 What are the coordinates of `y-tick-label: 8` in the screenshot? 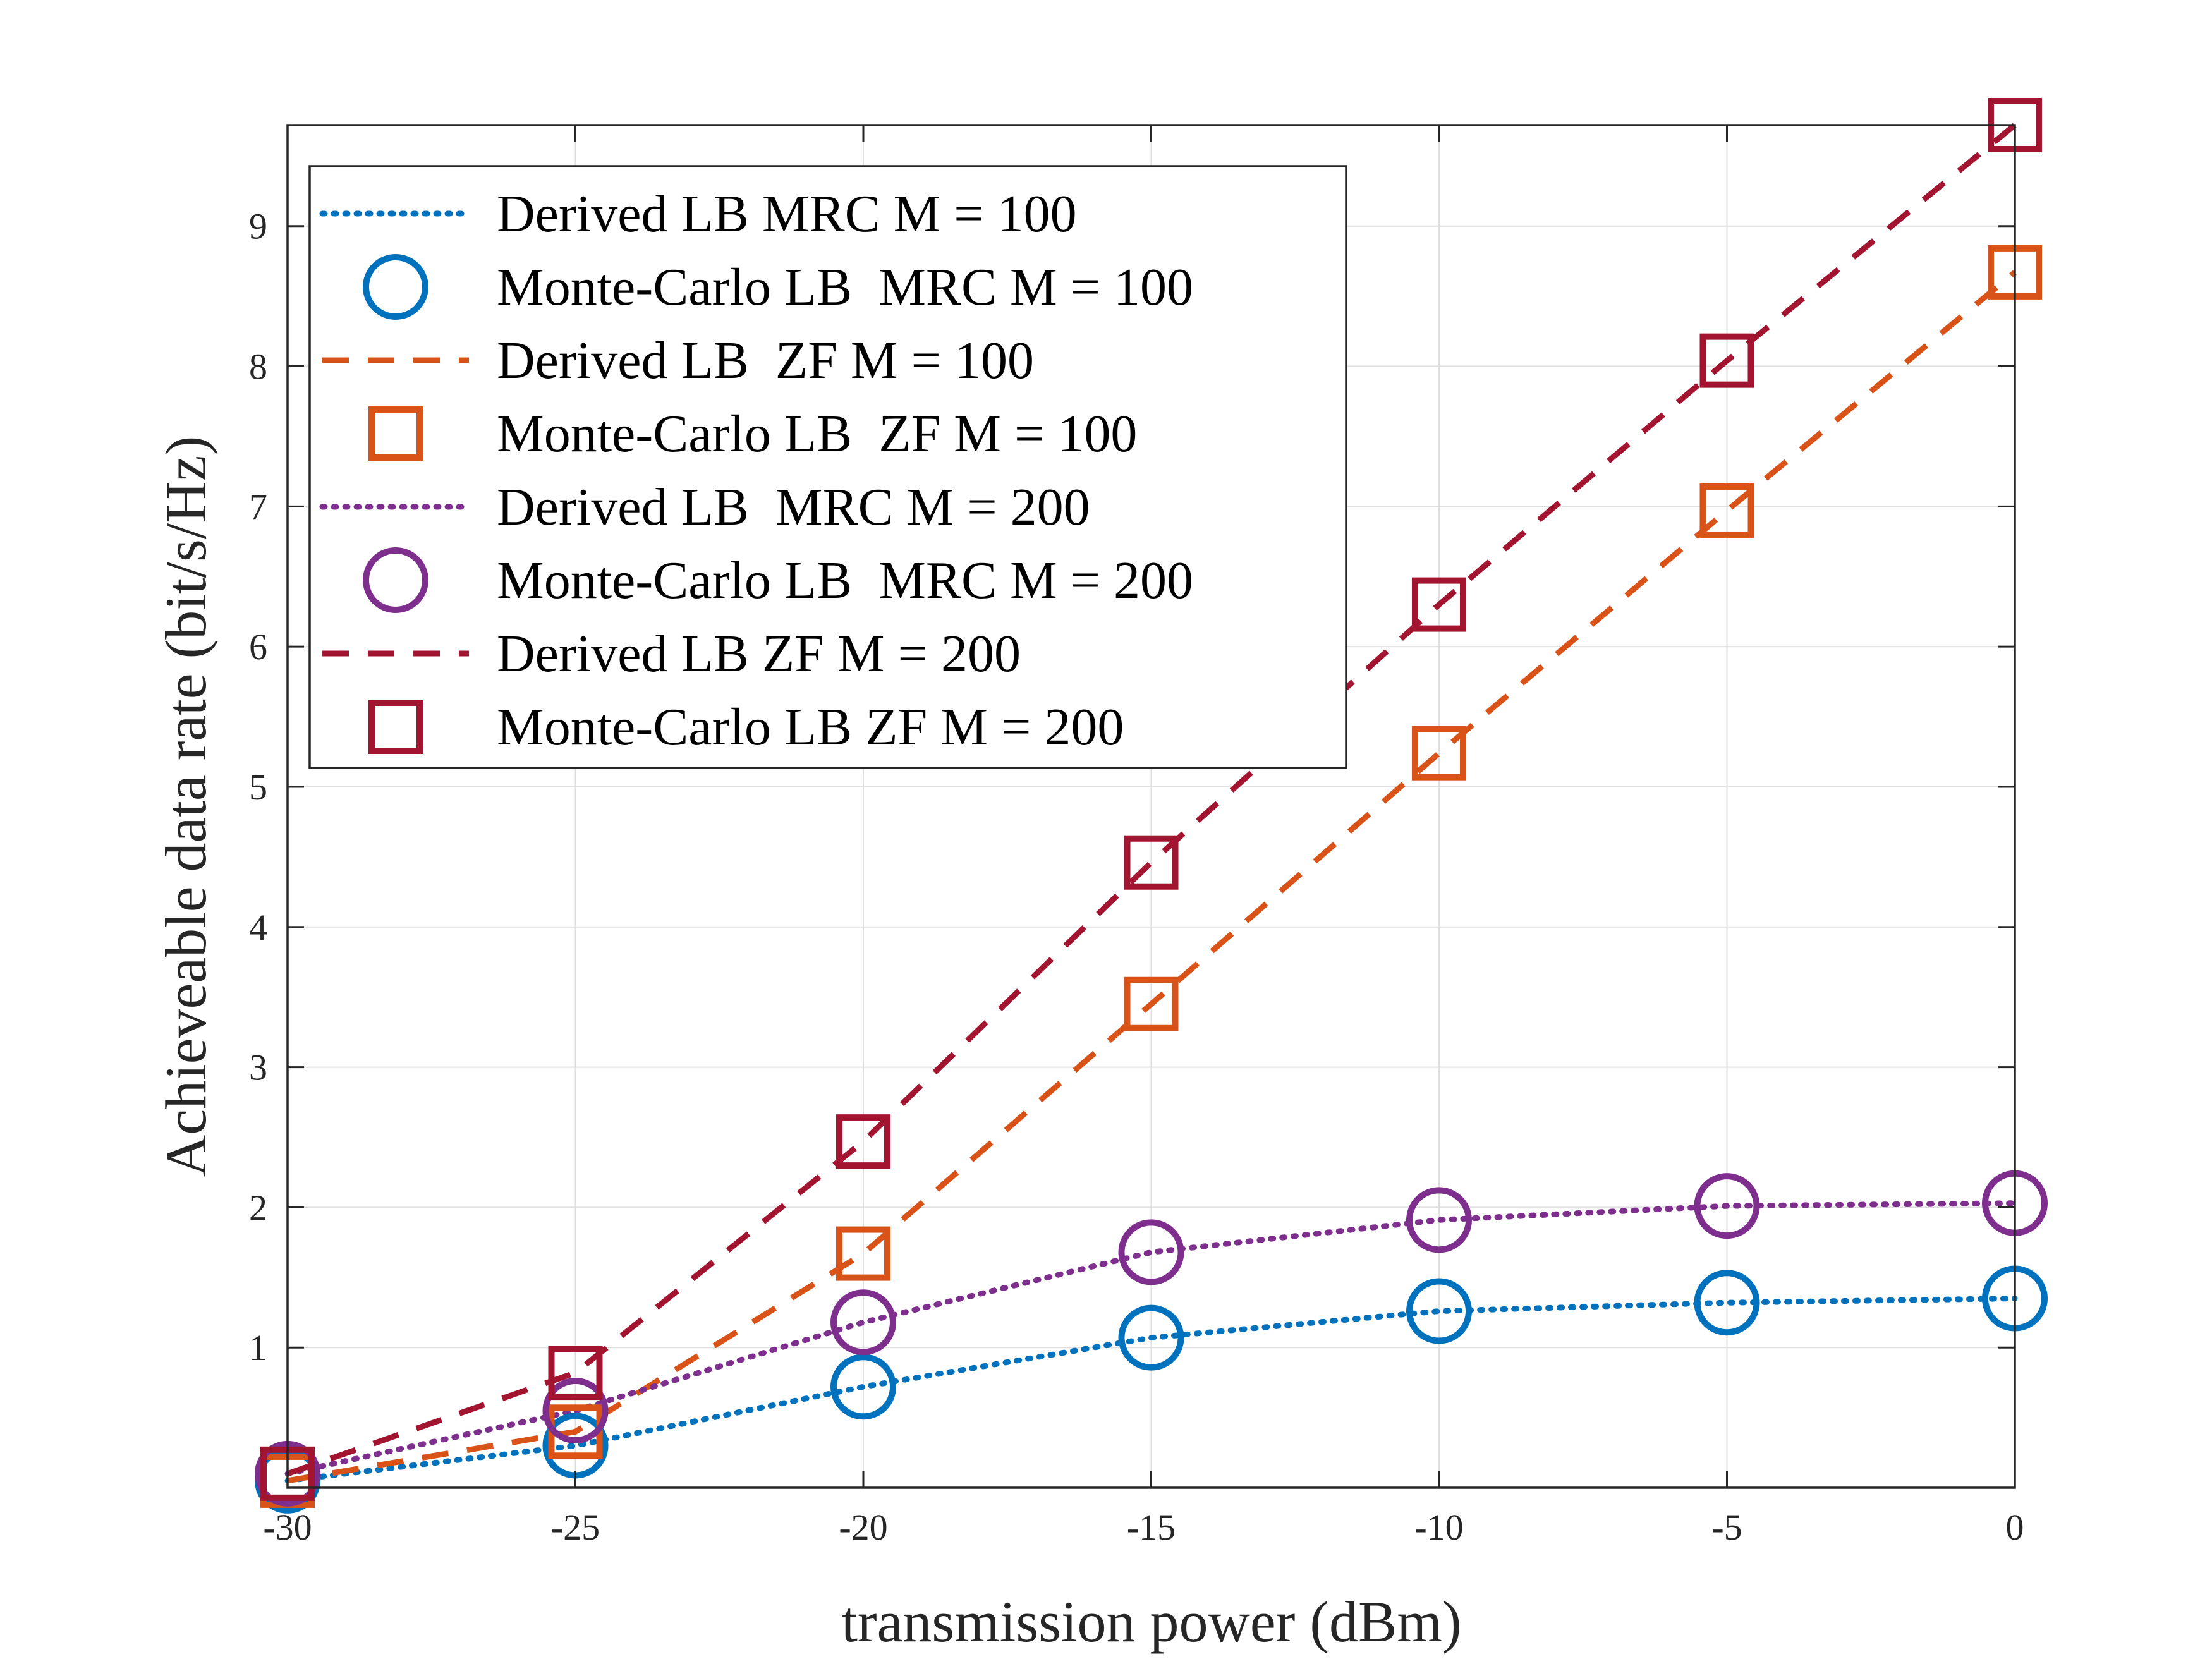 It's located at (258, 366).